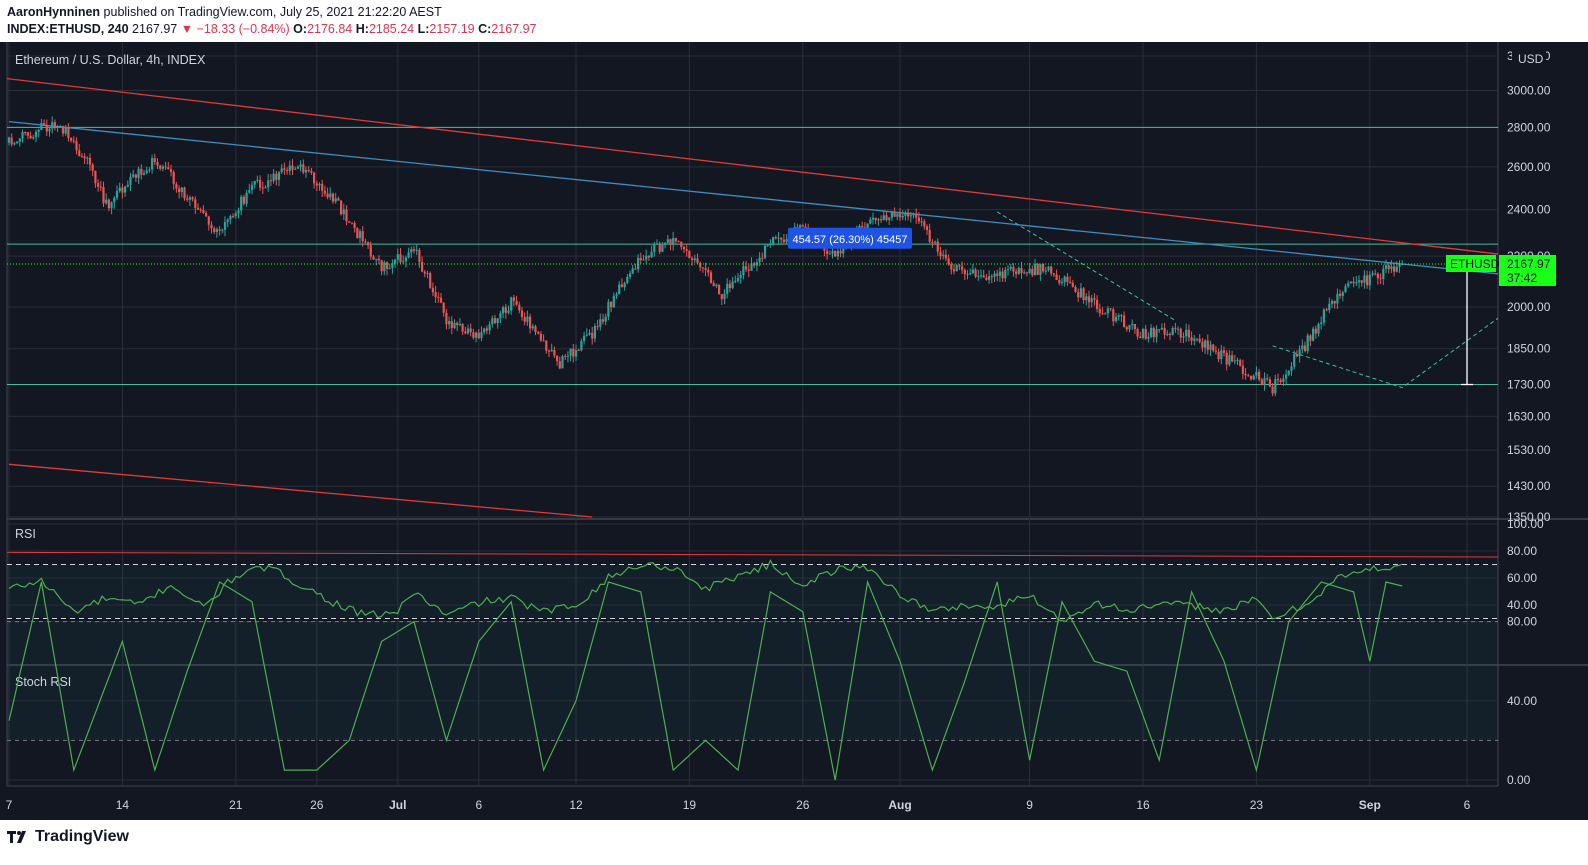  What do you see at coordinates (1529, 264) in the screenshot?
I see `price-tag-value: 2167.97` at bounding box center [1529, 264].